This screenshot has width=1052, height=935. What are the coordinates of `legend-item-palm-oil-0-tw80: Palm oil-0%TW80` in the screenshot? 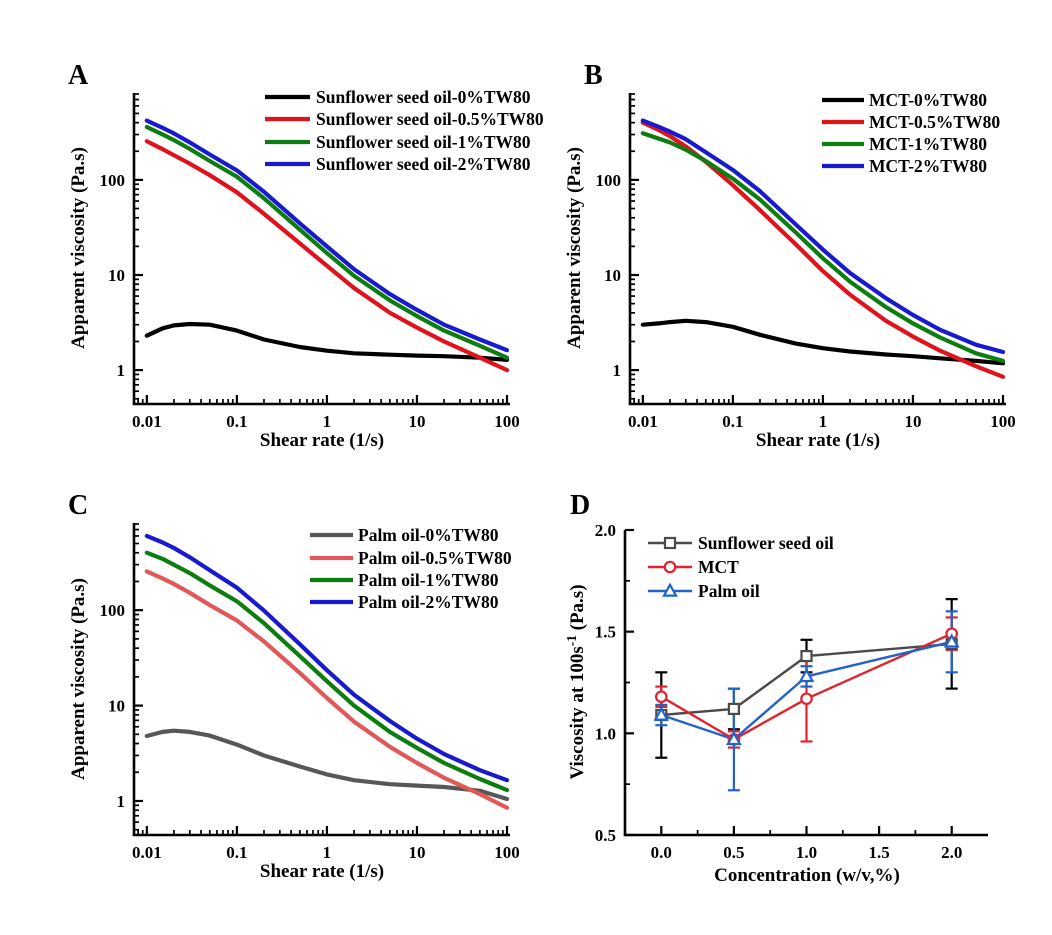 It's located at (404, 535).